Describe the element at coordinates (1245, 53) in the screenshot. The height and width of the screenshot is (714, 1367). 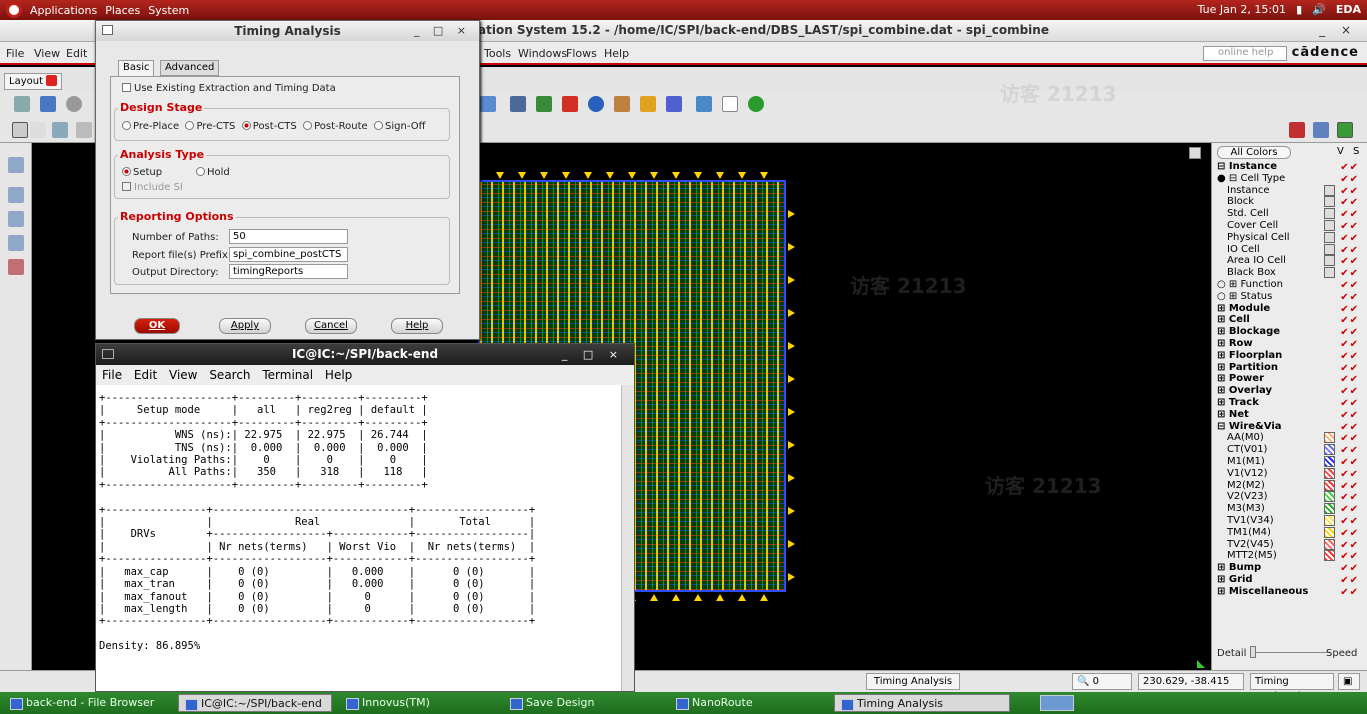
I see `online-help-input: online help` at that location.